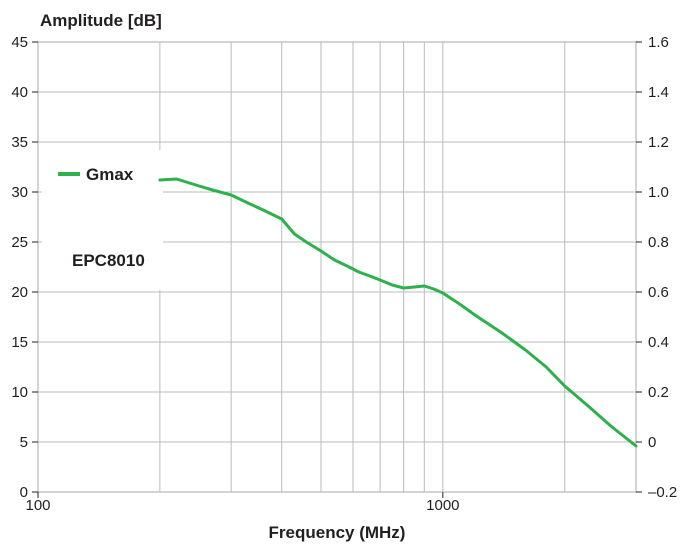 The width and height of the screenshot is (687, 548). Describe the element at coordinates (19, 392) in the screenshot. I see `y-tick-label: 10` at that location.